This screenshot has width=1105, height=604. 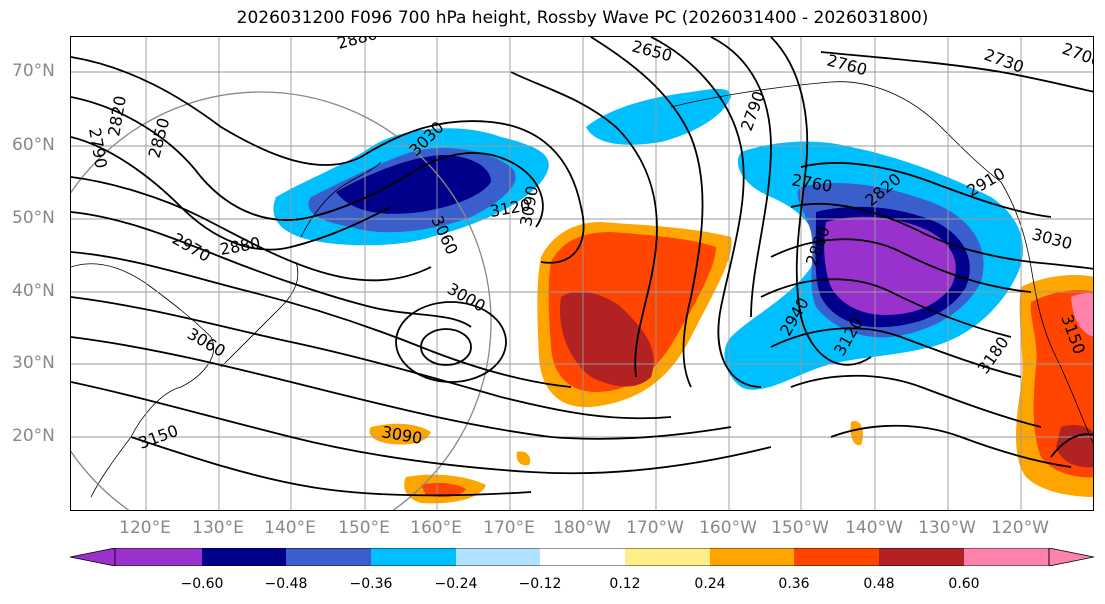 What do you see at coordinates (582, 528) in the screenshot?
I see `lon-label-180w: 180°W` at bounding box center [582, 528].